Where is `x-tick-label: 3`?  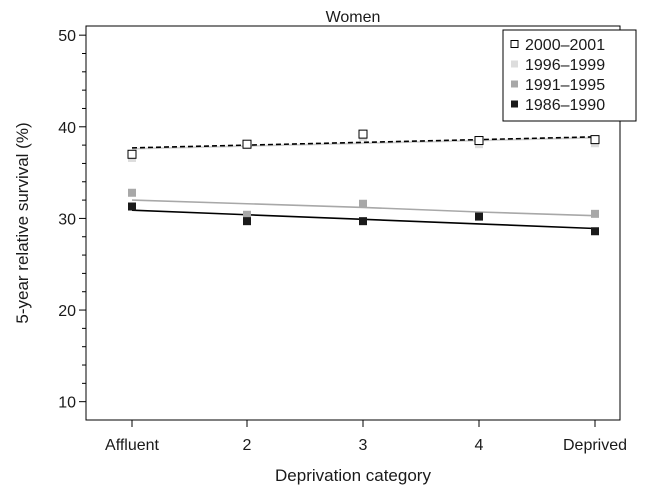 x-tick-label: 3 is located at coordinates (363, 445).